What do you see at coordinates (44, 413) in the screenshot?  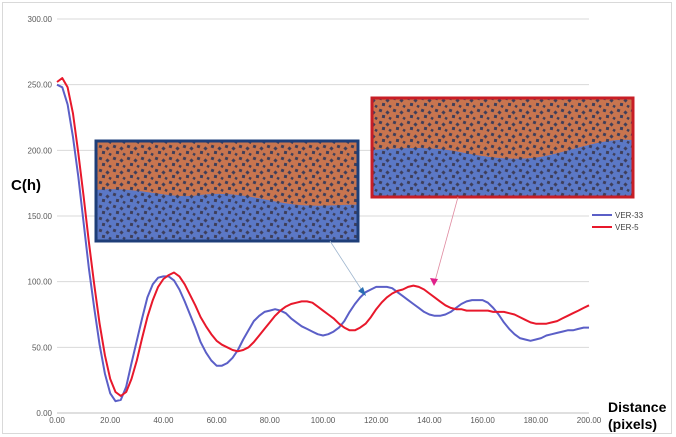 I see `y-tick-label: 0.00` at bounding box center [44, 413].